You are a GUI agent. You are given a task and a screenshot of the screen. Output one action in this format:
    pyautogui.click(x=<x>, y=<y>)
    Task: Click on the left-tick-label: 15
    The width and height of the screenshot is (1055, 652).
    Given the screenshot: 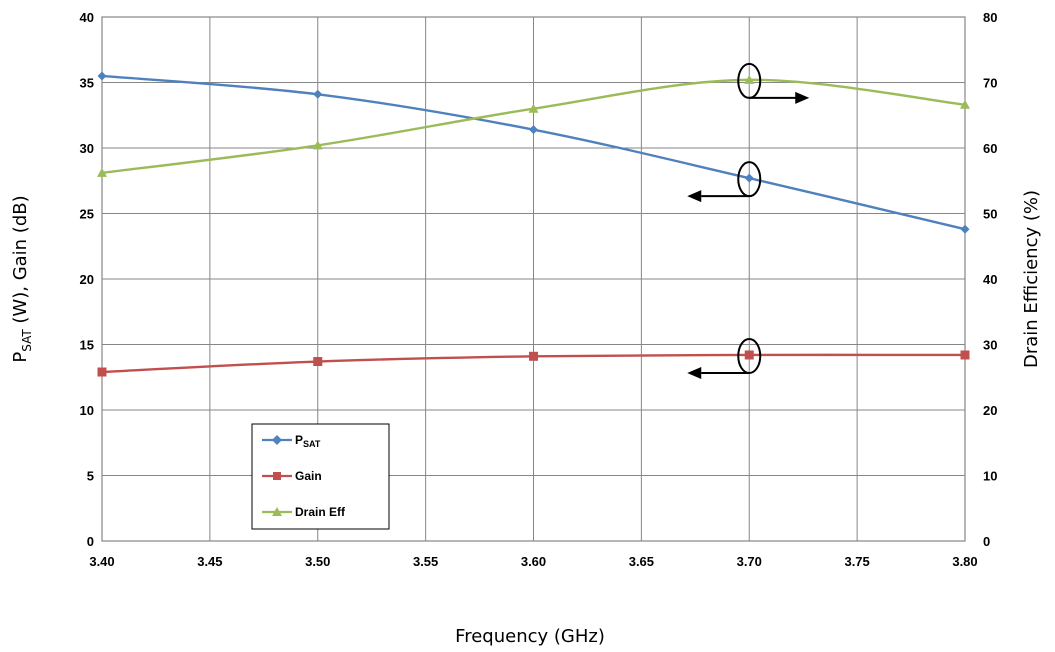 What is the action you would take?
    pyautogui.click(x=87, y=345)
    